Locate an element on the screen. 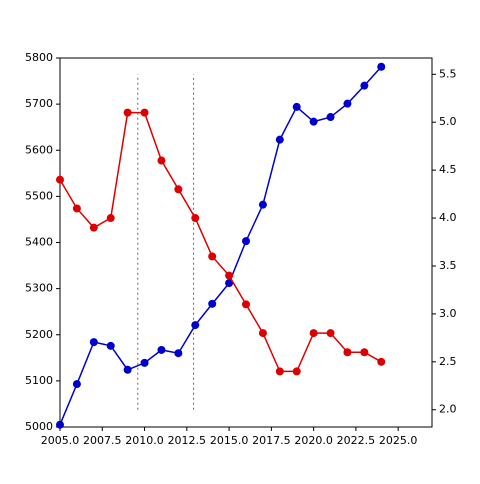 The height and width of the screenshot is (484, 480). y2-tick-label: 4.5 is located at coordinates (448, 169).